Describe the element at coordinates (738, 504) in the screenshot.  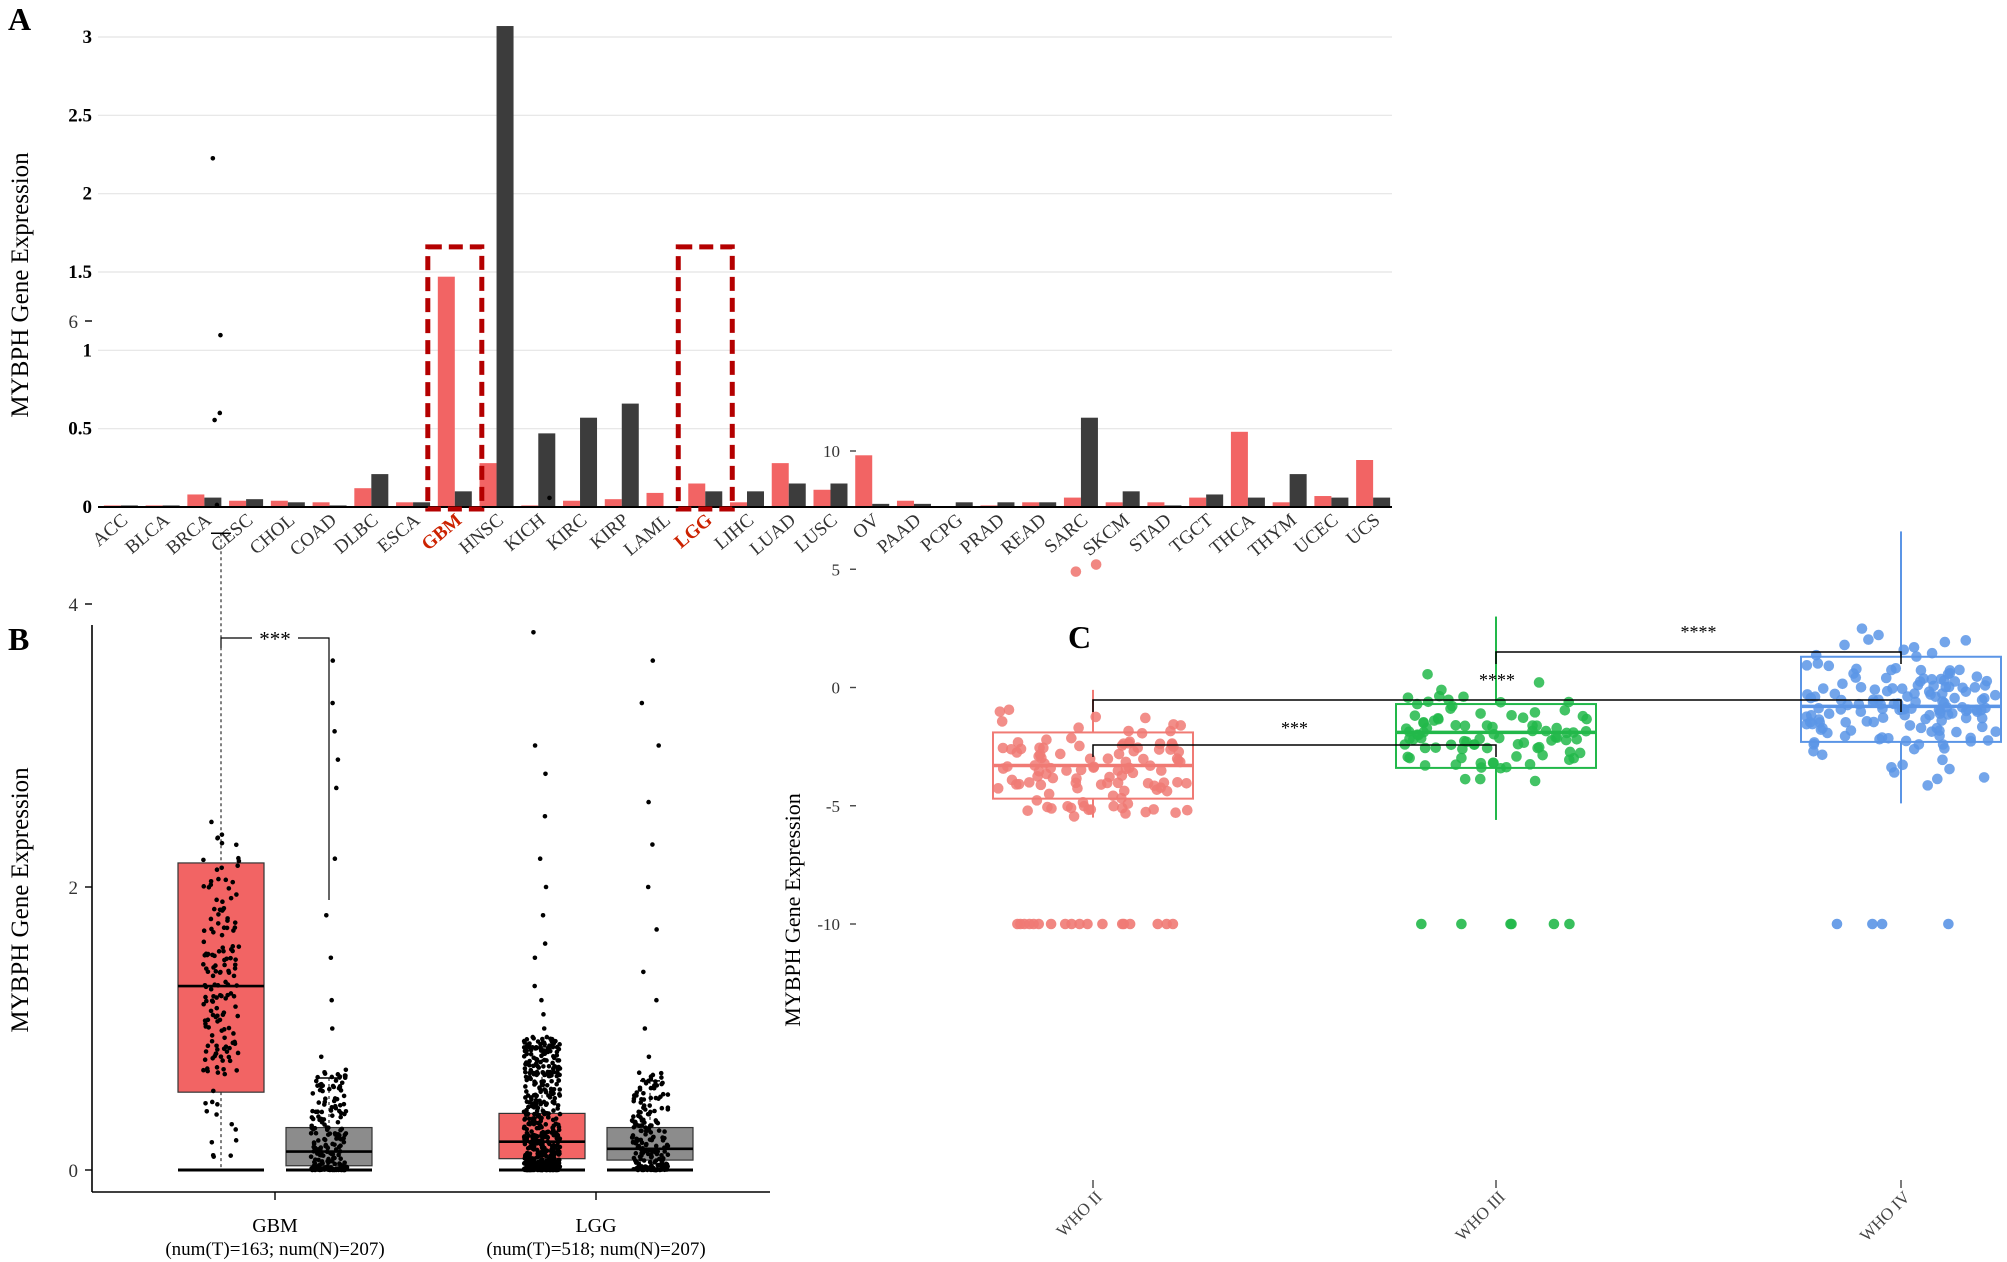
I see `bar-tumor-lihc` at that location.